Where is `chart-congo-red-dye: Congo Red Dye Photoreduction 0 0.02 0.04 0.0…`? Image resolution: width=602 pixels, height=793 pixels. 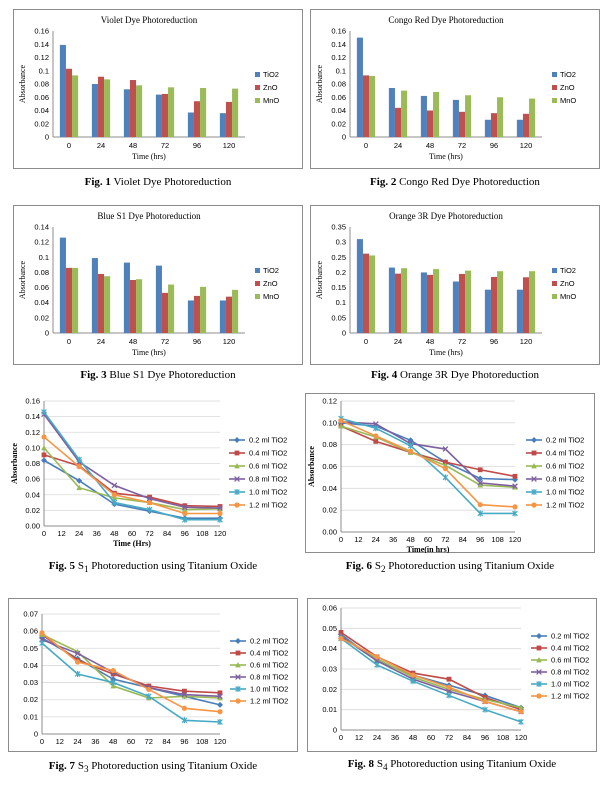 chart-congo-red-dye: Congo Red Dye Photoreduction 0 0.02 0.04 0.0… is located at coordinates (455, 89).